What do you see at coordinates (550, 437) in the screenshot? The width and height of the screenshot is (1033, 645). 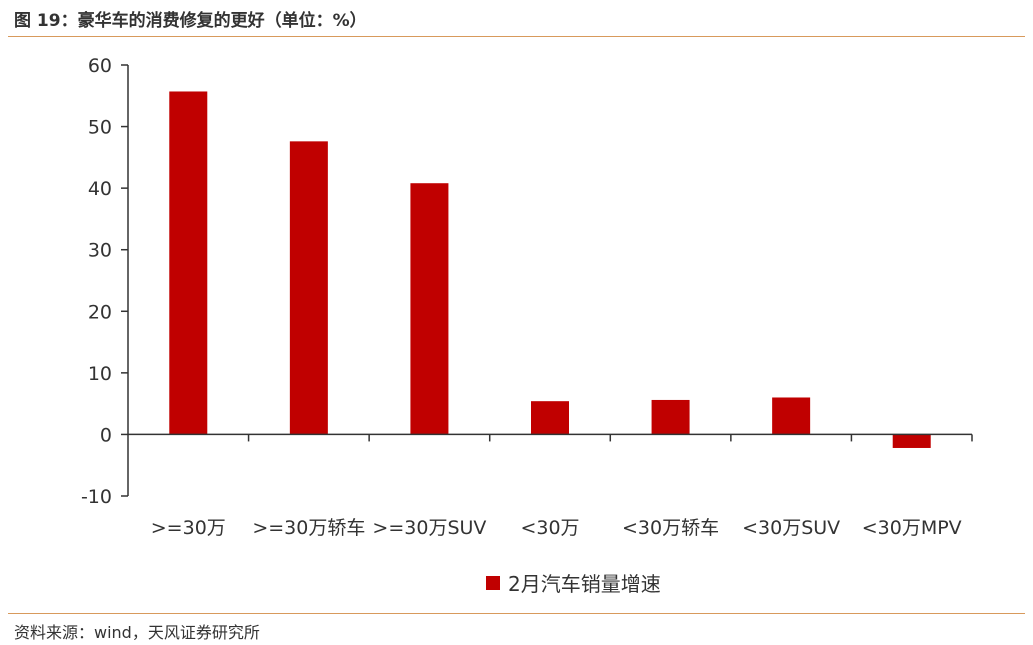 I see `x-axis` at bounding box center [550, 437].